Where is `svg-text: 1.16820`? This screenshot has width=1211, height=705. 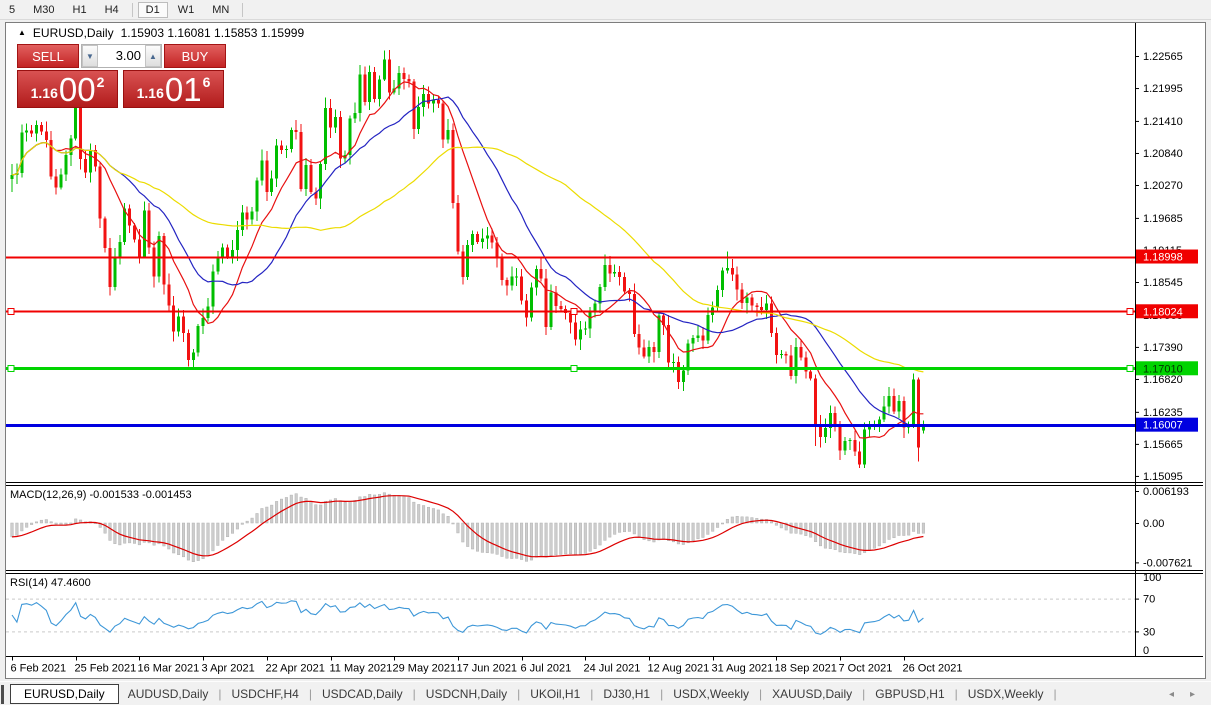 svg-text: 1.16820 is located at coordinates (1163, 380).